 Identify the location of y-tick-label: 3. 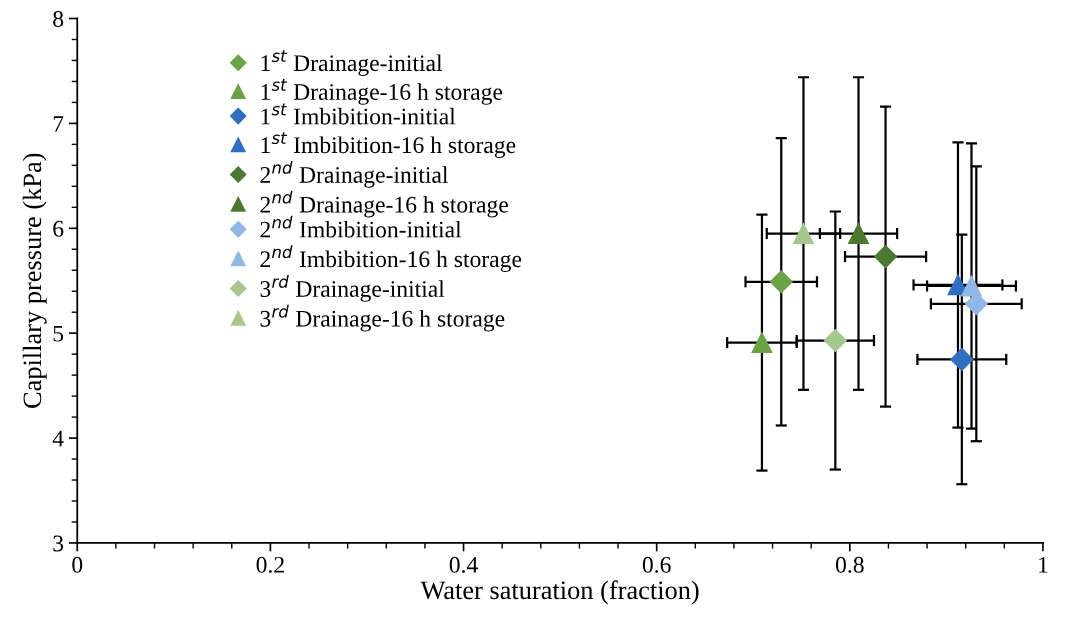
(58, 543).